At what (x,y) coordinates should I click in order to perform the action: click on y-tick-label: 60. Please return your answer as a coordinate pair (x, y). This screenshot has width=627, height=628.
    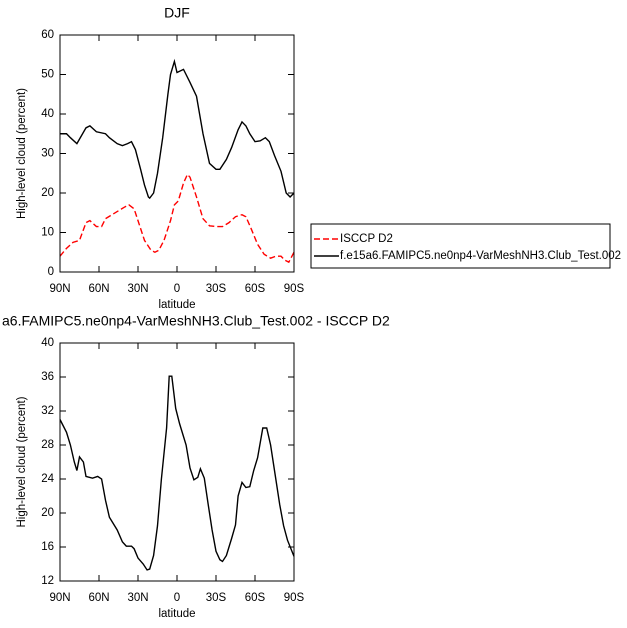
    Looking at the image, I should click on (47, 35).